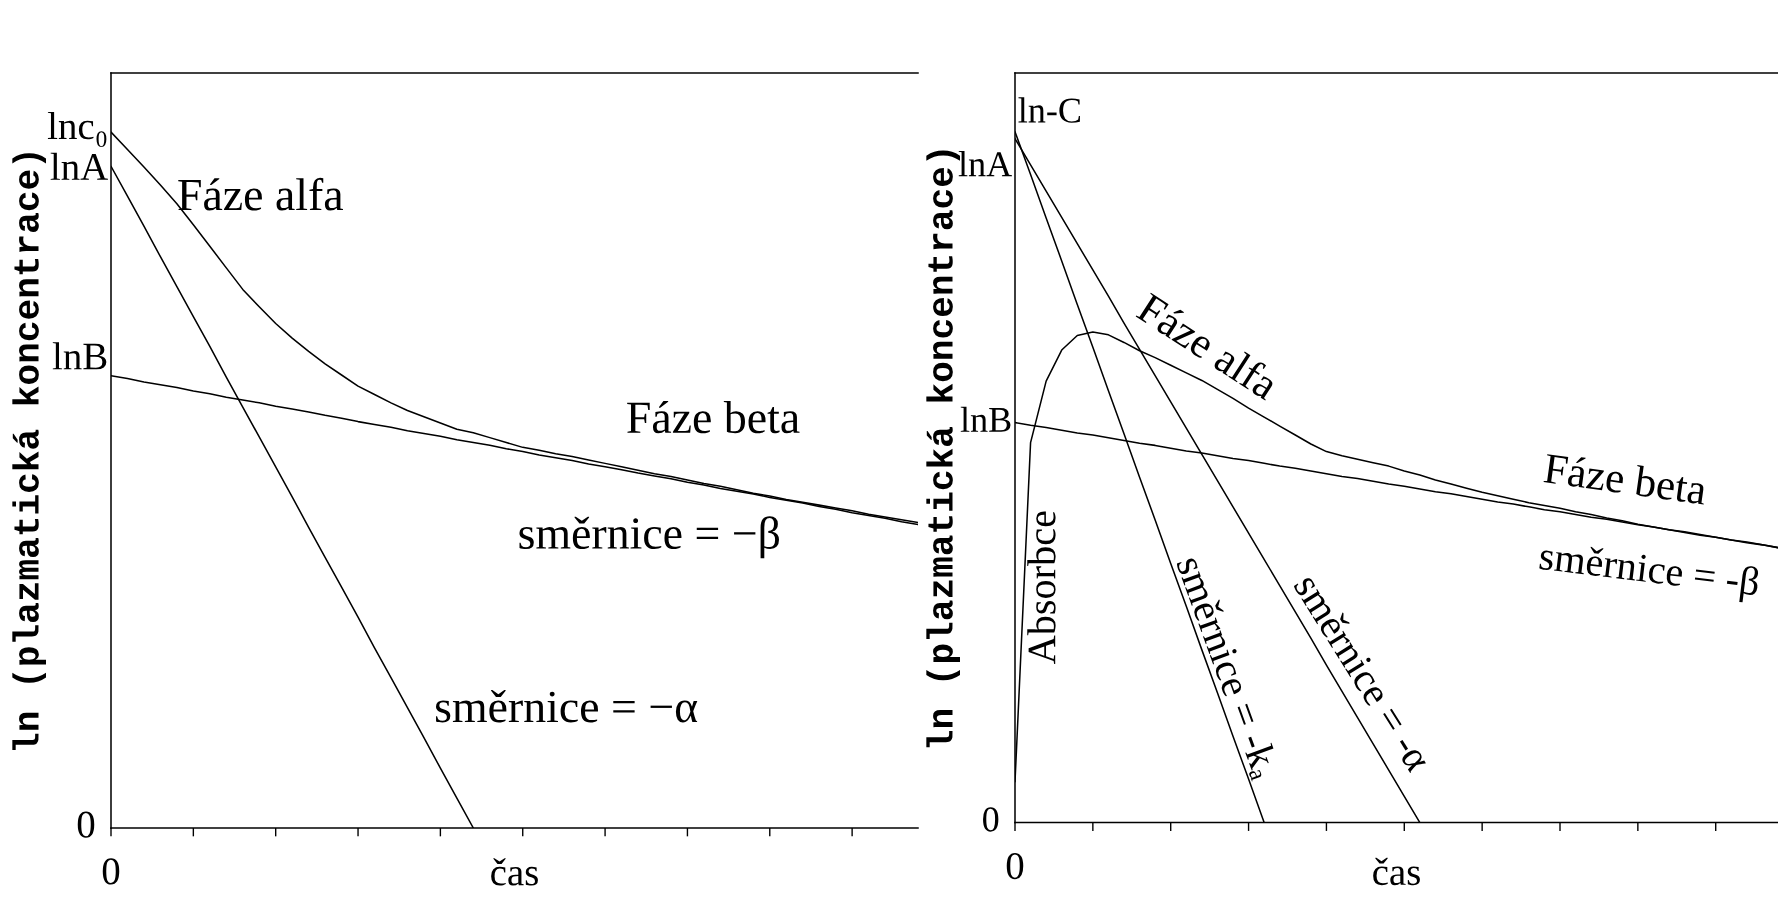  I want to click on annotation: směrnice = −β, so click(649, 537).